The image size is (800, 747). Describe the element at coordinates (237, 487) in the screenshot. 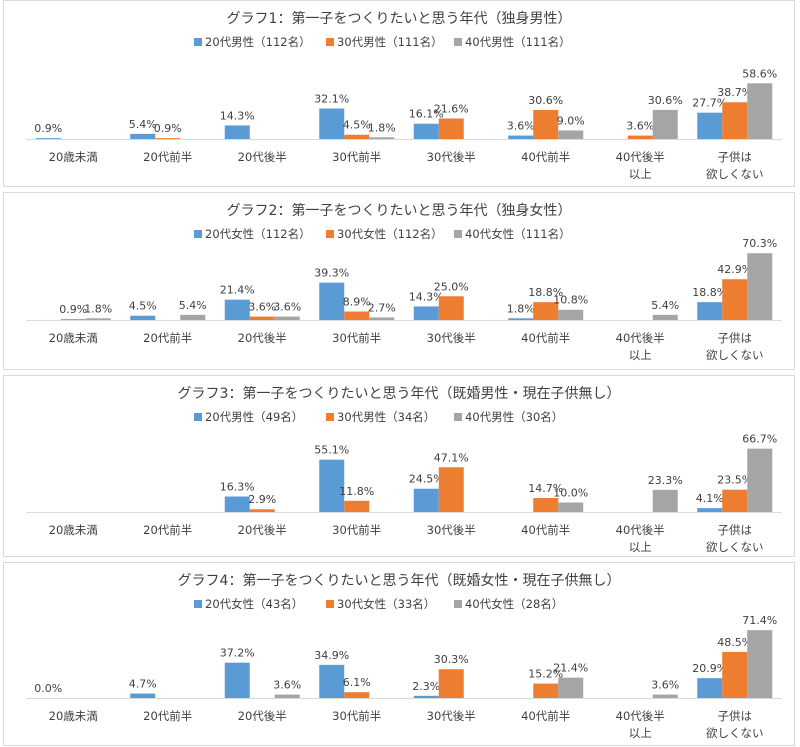

I see `data-label: 16.3%` at that location.